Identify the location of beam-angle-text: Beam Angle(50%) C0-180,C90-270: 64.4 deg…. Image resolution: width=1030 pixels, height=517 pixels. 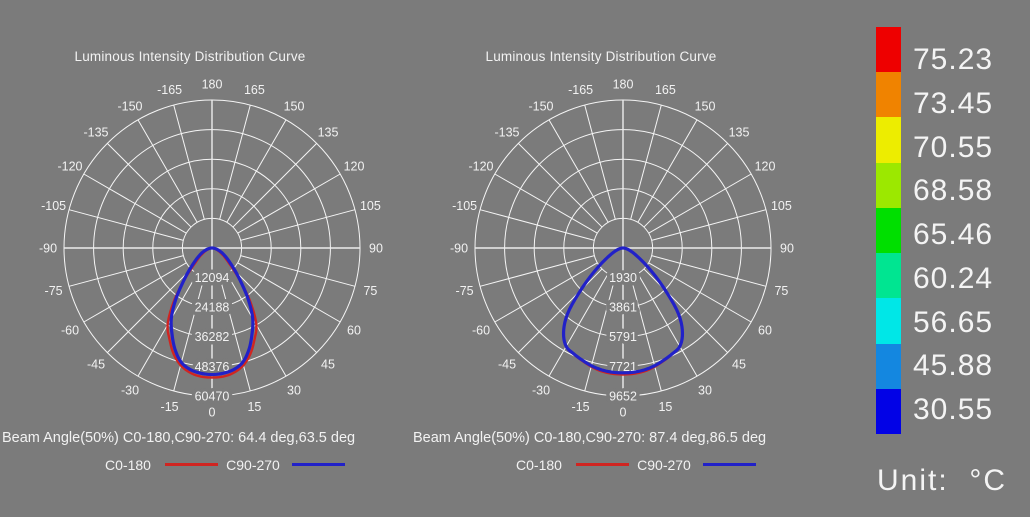
(178, 438).